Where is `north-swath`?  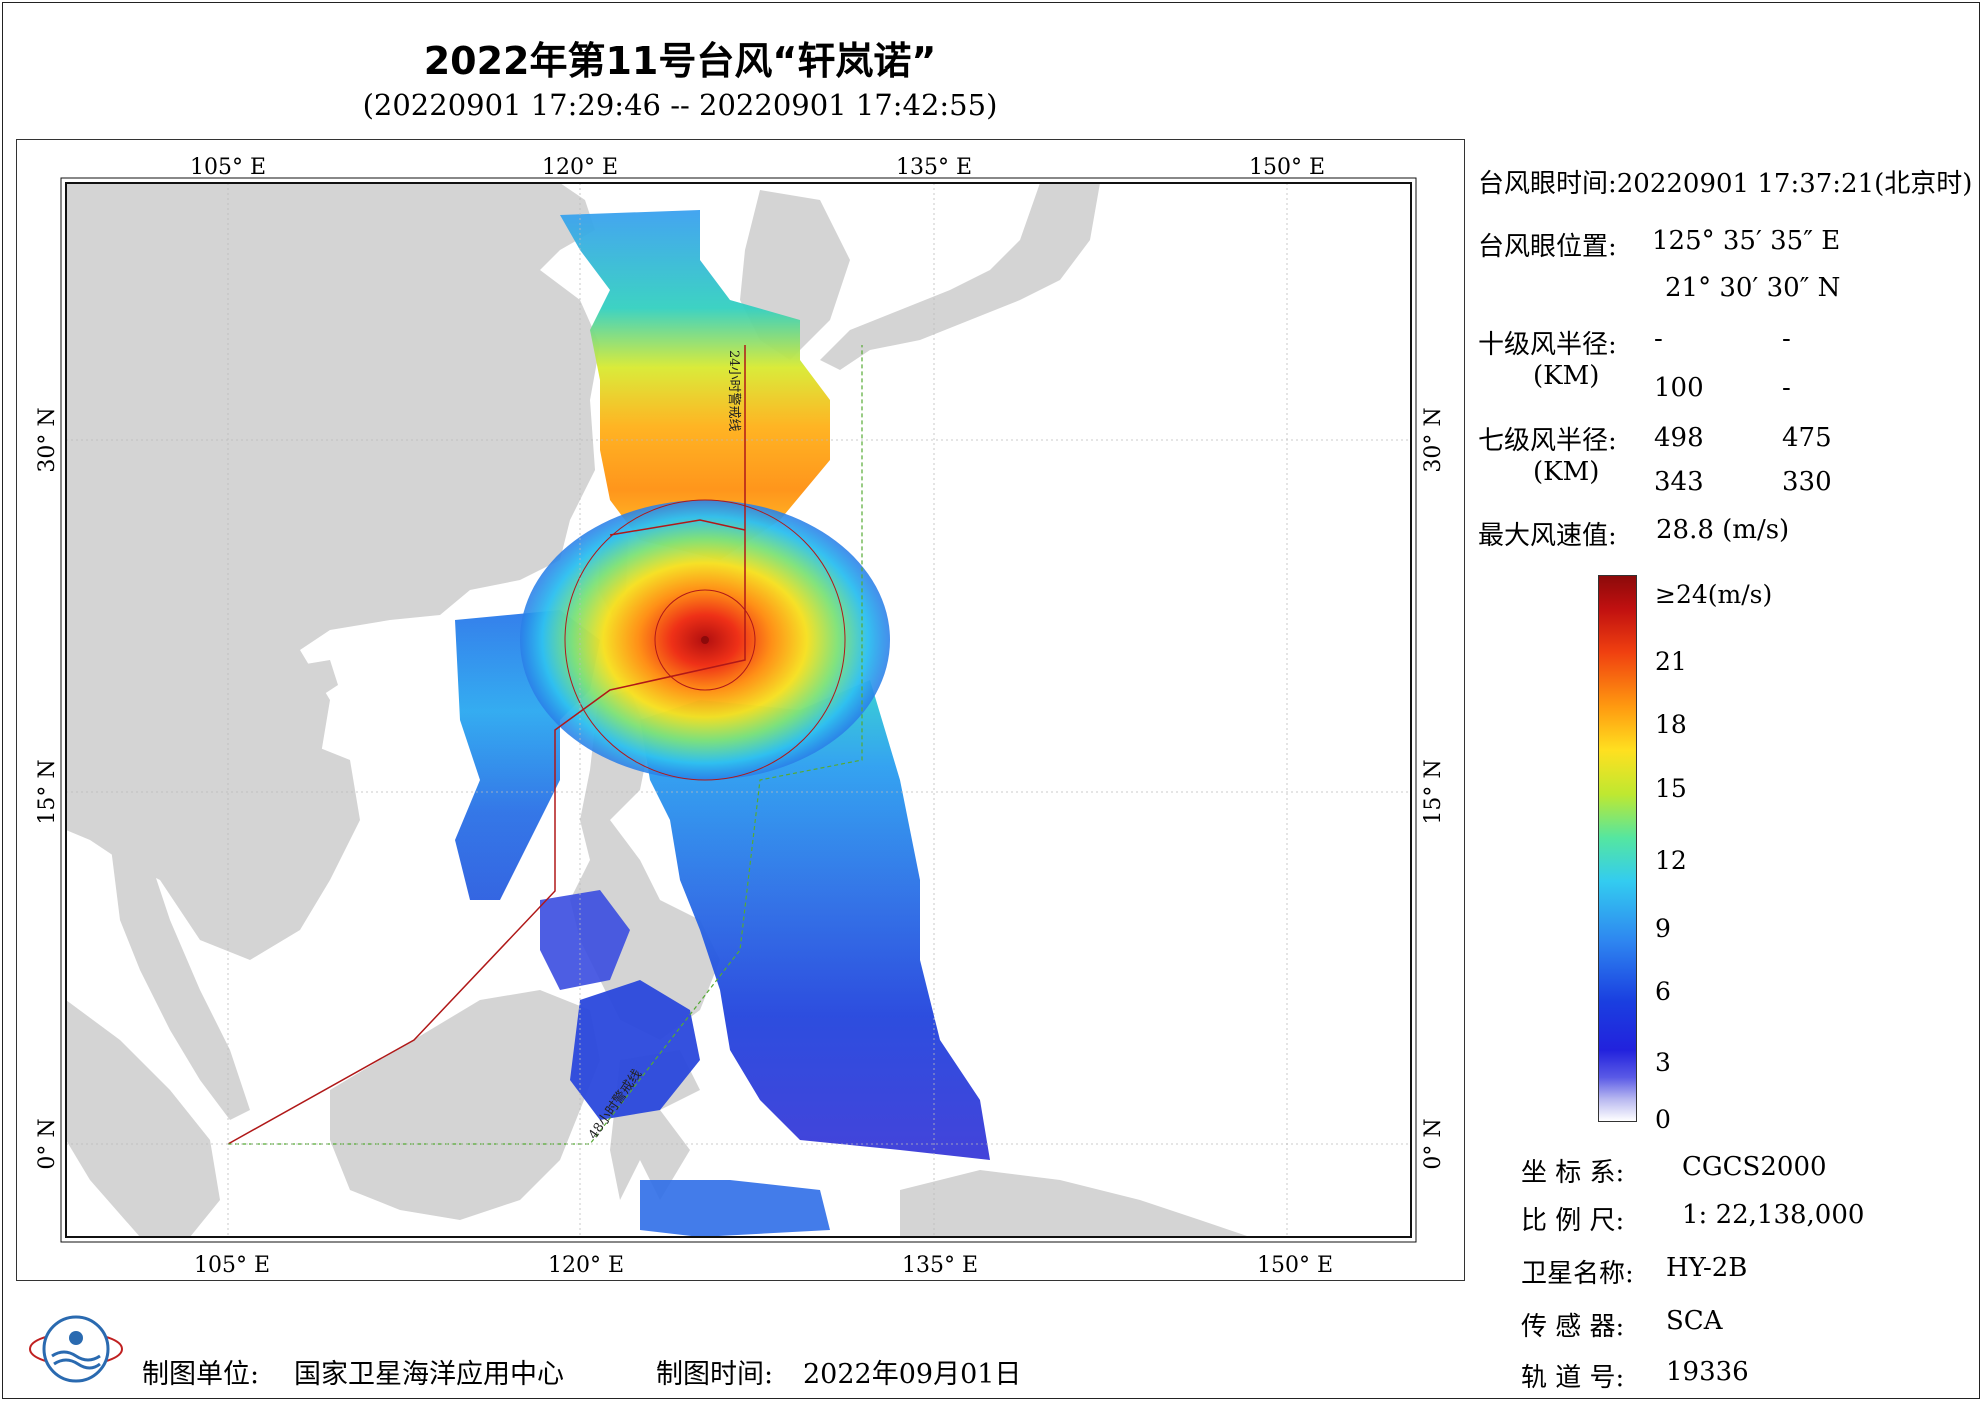 north-swath is located at coordinates (695, 385).